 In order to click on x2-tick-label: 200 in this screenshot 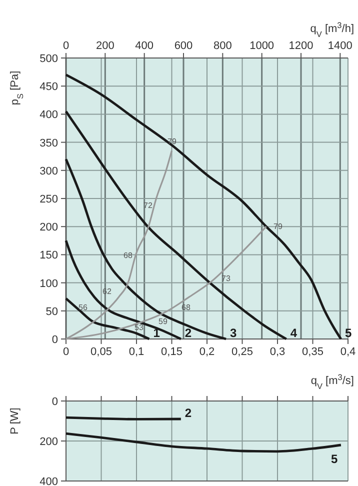, I will do `click(105, 46)`.